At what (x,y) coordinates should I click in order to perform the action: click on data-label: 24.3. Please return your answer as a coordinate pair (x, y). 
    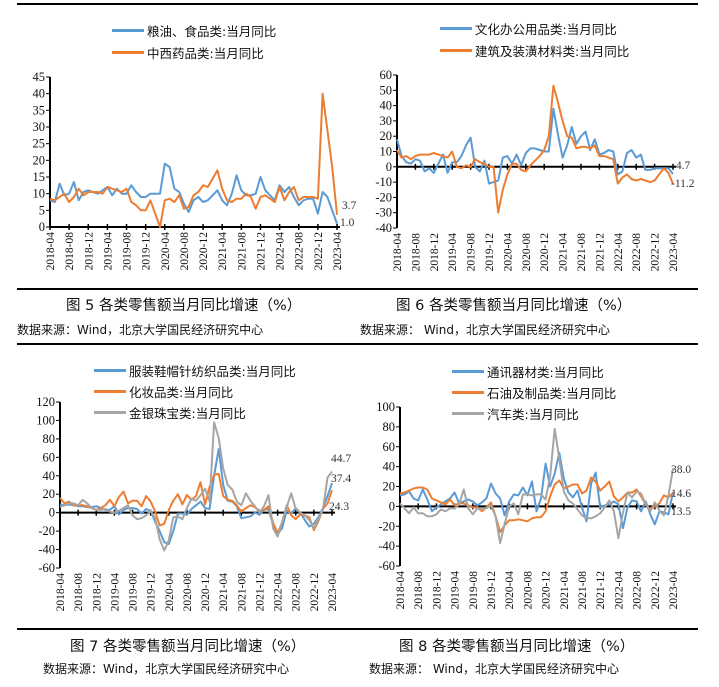
    Looking at the image, I should click on (339, 507).